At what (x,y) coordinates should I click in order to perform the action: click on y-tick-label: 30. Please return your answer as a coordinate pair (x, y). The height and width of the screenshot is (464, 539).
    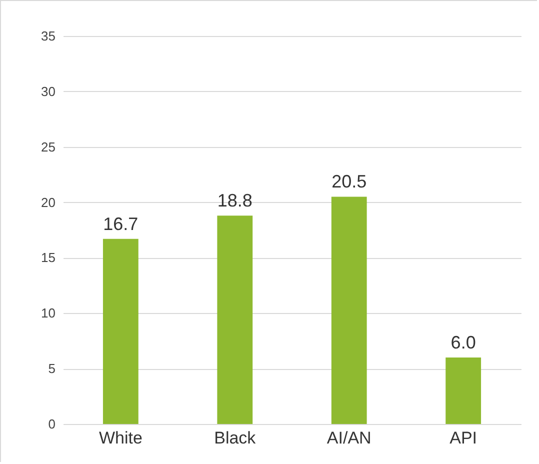
    Looking at the image, I should click on (48, 91).